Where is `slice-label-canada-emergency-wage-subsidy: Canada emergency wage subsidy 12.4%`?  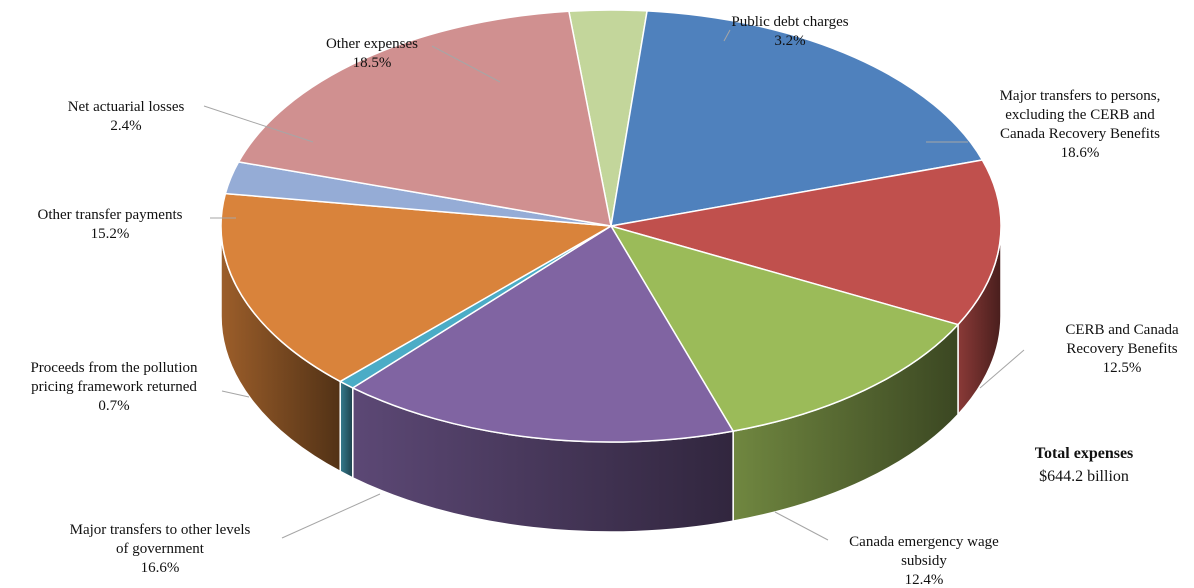
slice-label-canada-emergency-wage-subsidy: Canada emergency wage subsidy 12.4% is located at coordinates (924, 561).